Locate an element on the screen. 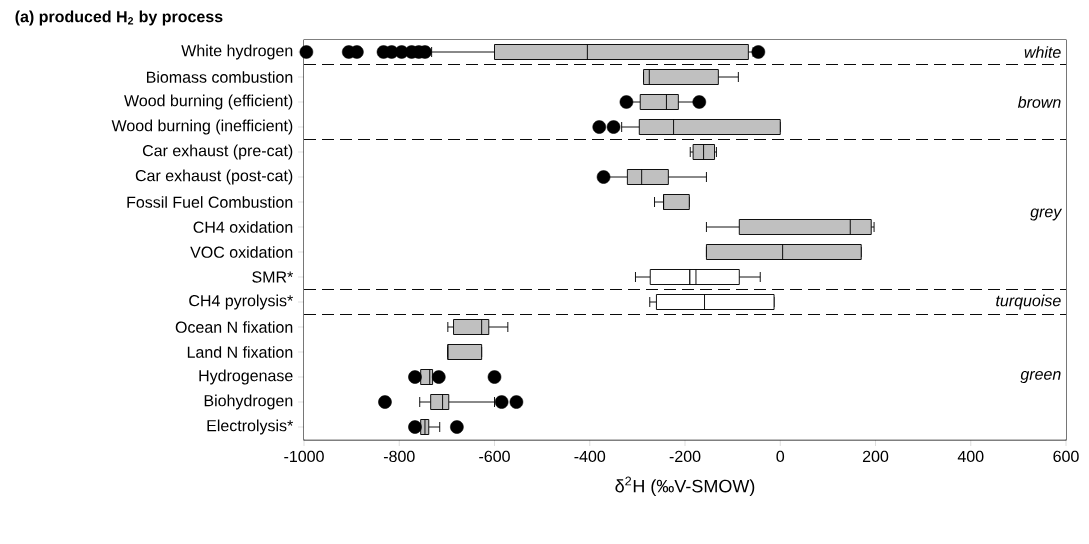 This screenshot has height=544, width=1089. band-label: grey is located at coordinates (1046, 214).